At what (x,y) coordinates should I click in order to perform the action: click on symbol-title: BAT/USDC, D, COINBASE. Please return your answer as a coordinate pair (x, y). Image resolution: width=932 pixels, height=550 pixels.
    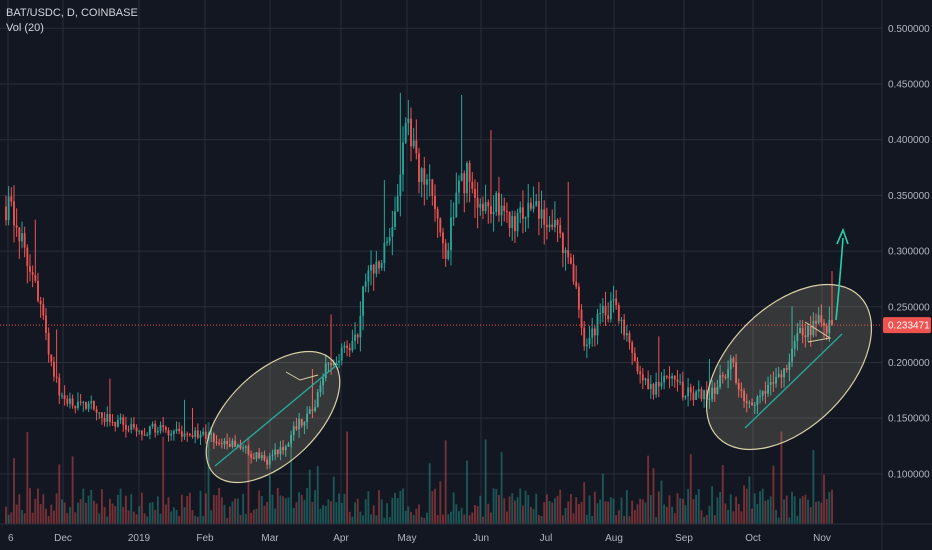
    Looking at the image, I should click on (72, 13).